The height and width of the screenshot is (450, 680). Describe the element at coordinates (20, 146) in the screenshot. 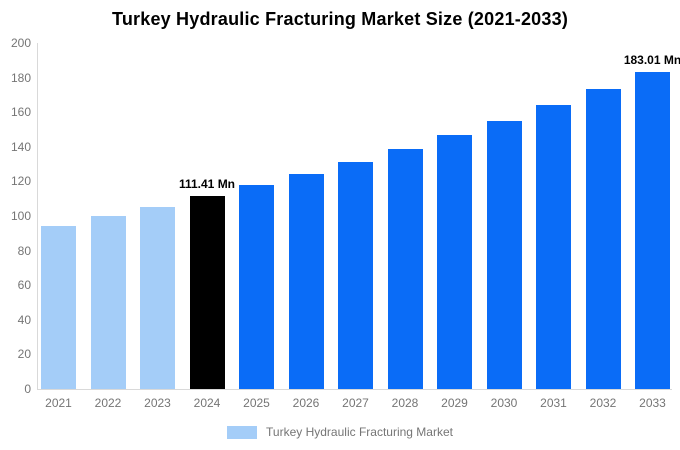

I see `y-tick-label: 140` at that location.